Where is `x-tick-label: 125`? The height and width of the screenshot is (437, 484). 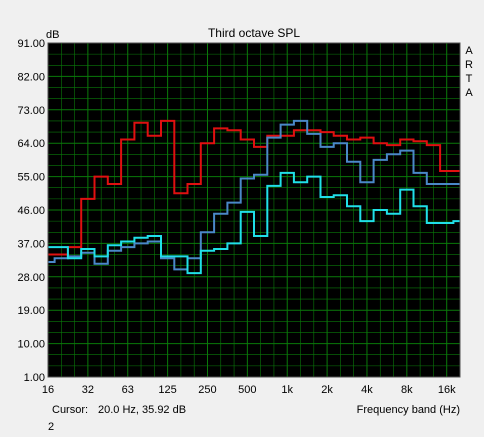 x-tick-label: 125 is located at coordinates (167, 390).